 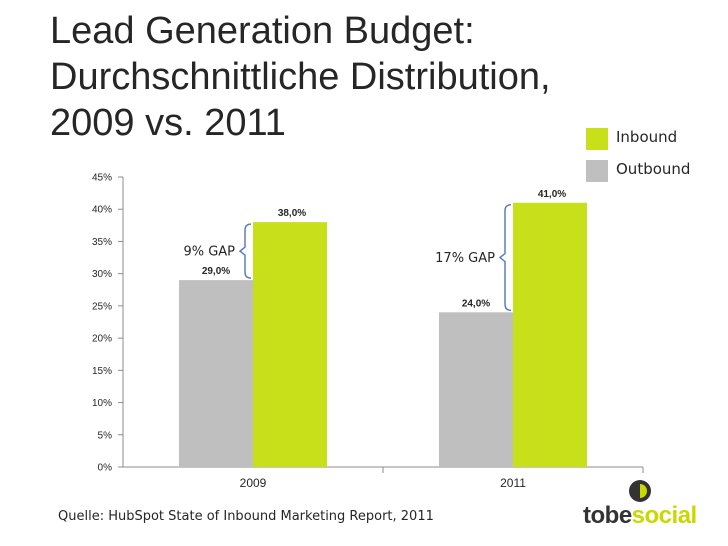 I want to click on legend-label-inbound: Inbound, so click(x=647, y=137).